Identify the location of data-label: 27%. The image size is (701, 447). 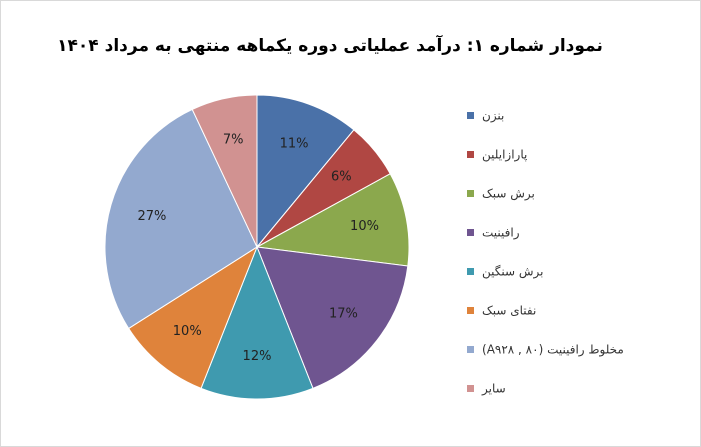
(151, 216).